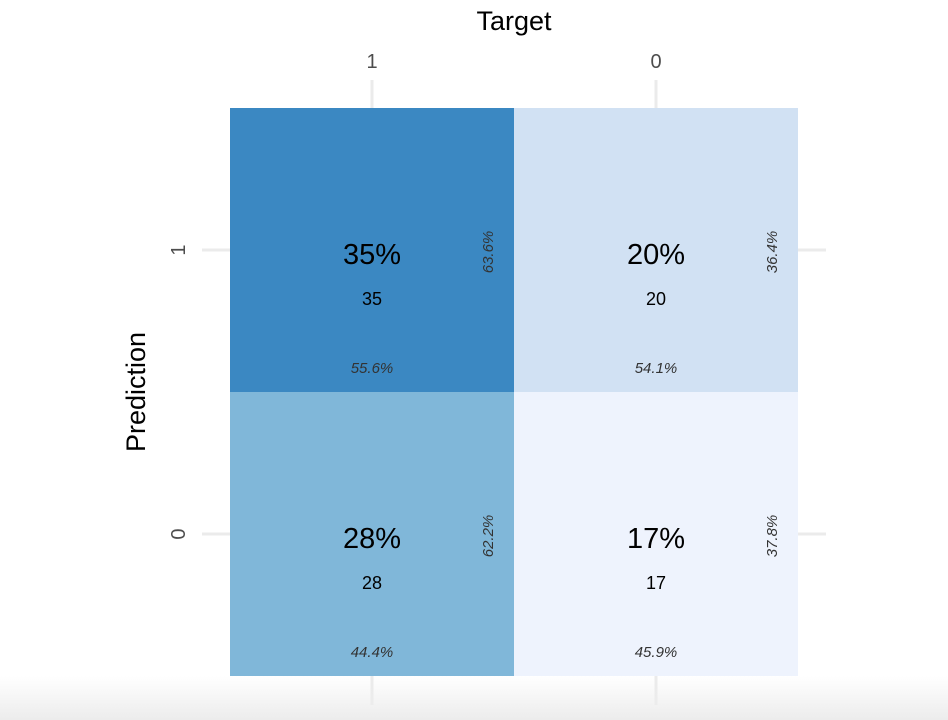 The image size is (948, 720). I want to click on x-tick-label: 0, so click(655, 62).